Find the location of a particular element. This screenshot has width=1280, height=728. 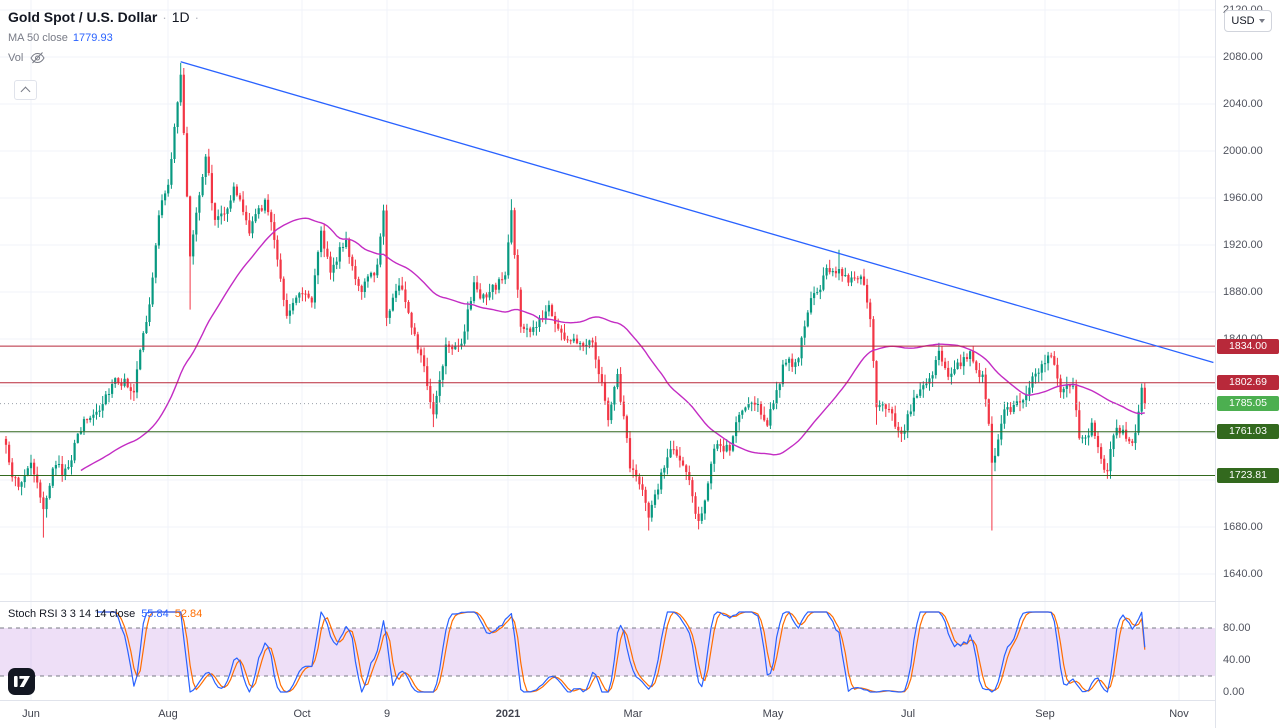

time-axis-label: Jul is located at coordinates (908, 714).